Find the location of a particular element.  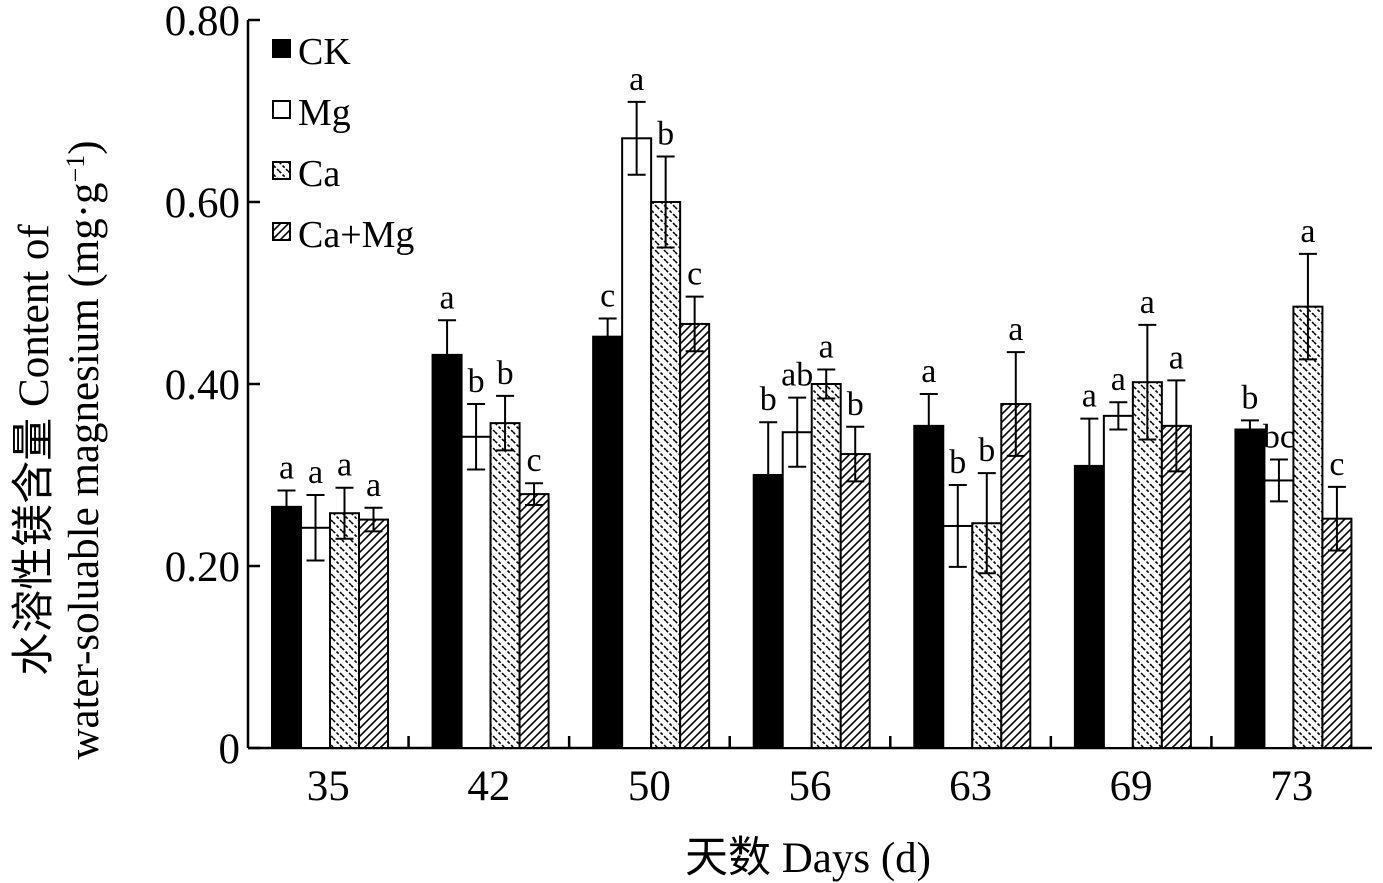

y-tick-label: 0 is located at coordinates (230, 749).